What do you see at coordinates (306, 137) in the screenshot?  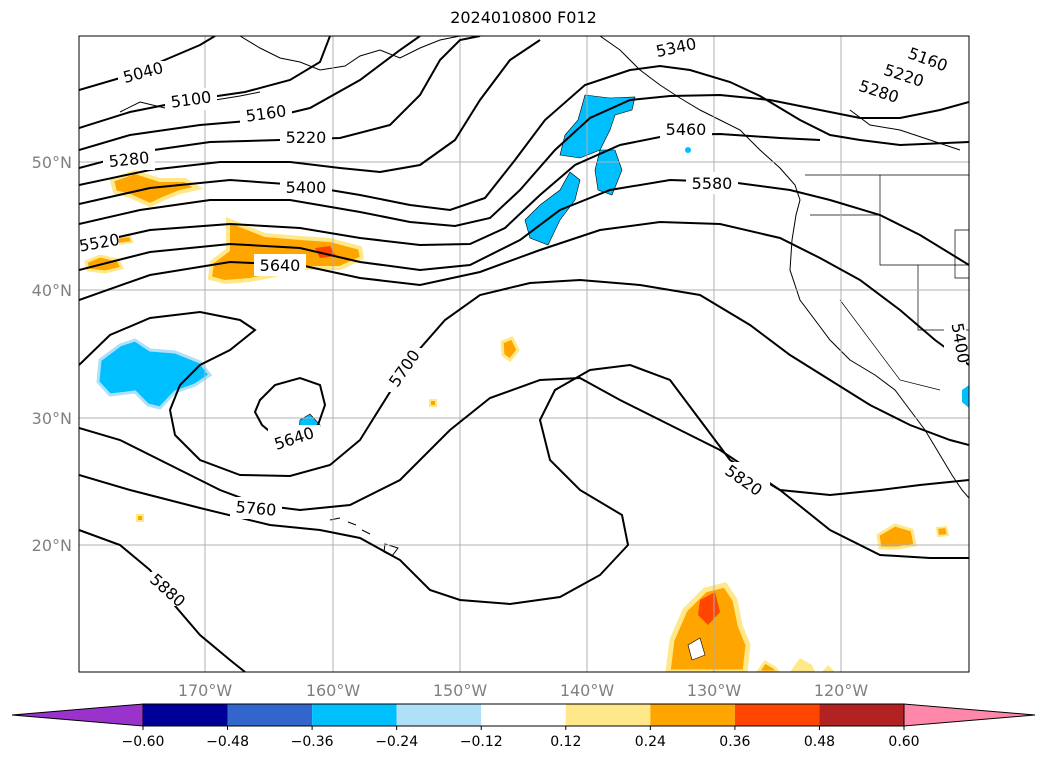 I see `contour-label: 5220` at bounding box center [306, 137].